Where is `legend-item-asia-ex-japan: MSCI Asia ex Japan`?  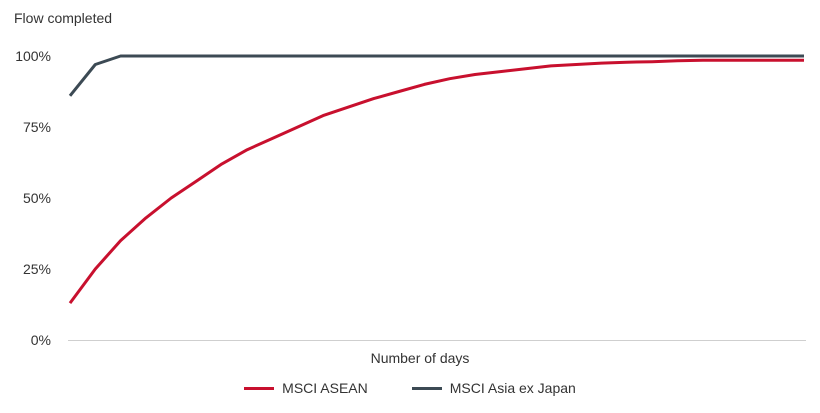
legend-item-asia-ex-japan: MSCI Asia ex Japan is located at coordinates (493, 388).